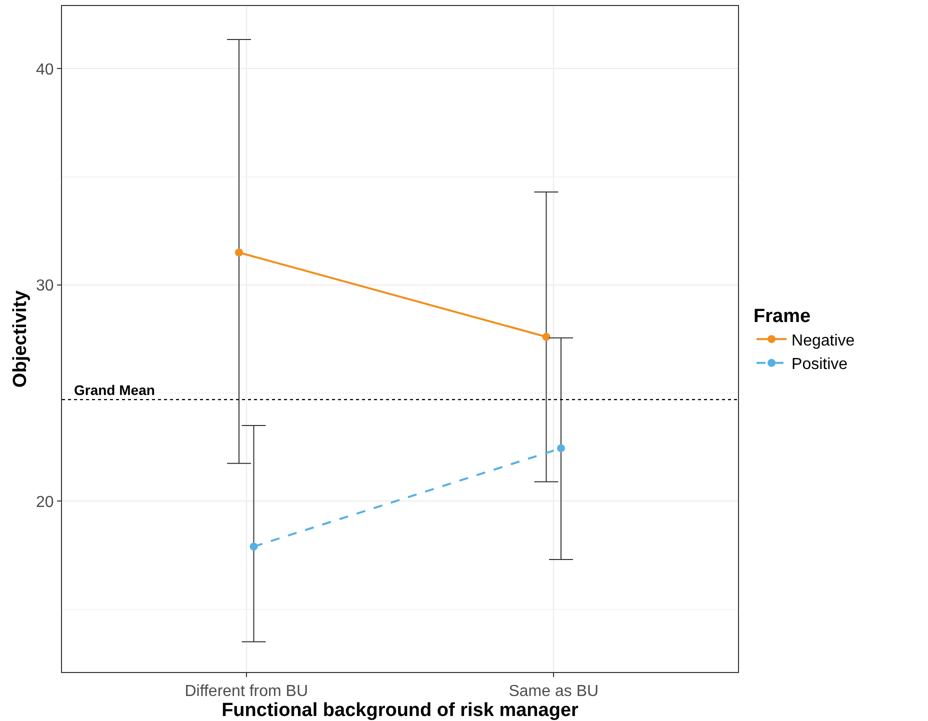 The image size is (928, 721). Describe the element at coordinates (20, 339) in the screenshot. I see `y-axis-title: Objectivity` at that location.